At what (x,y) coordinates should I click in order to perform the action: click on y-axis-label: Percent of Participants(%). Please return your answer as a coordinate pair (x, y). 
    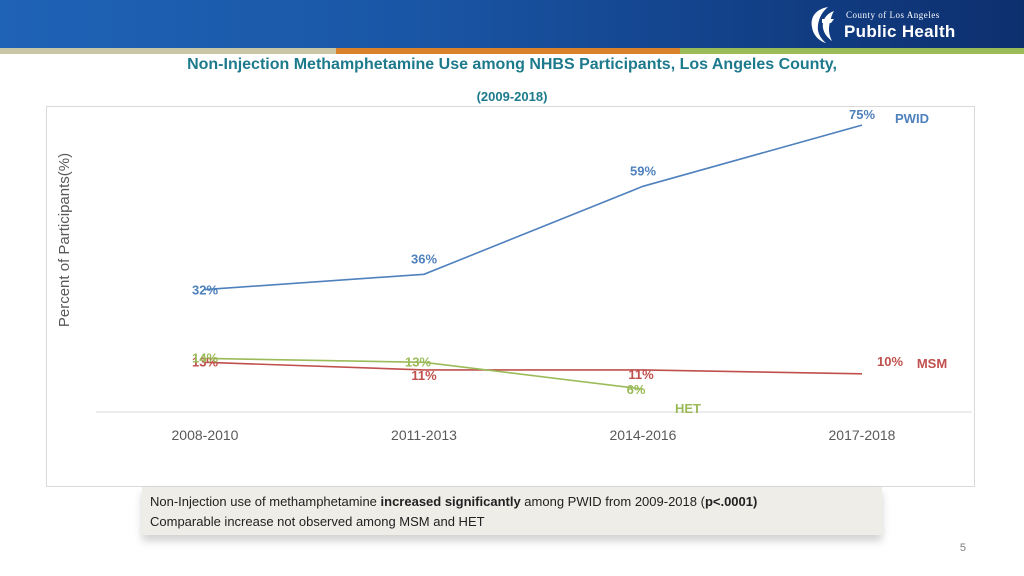
    Looking at the image, I should click on (64, 240).